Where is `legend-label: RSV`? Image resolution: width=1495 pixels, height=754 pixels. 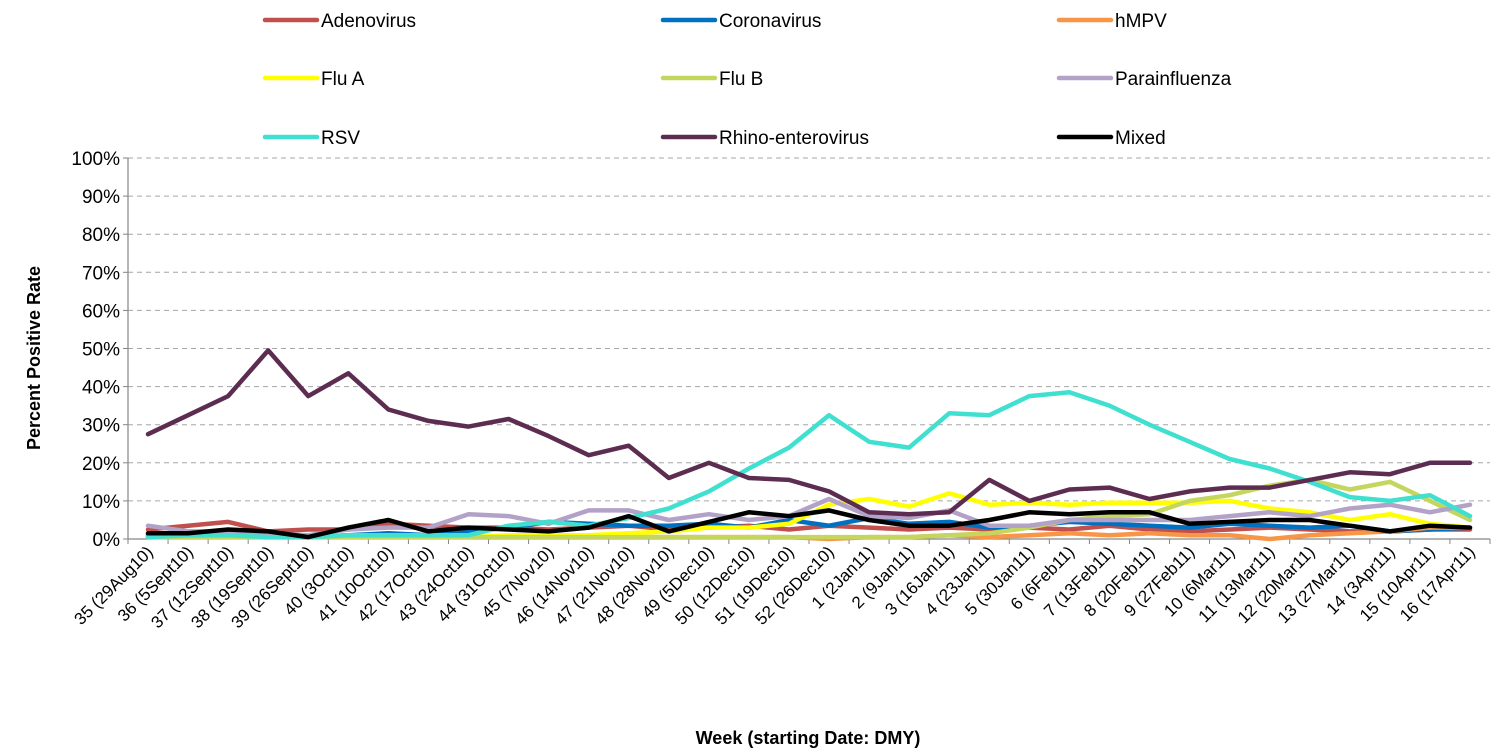
legend-label: RSV is located at coordinates (340, 138).